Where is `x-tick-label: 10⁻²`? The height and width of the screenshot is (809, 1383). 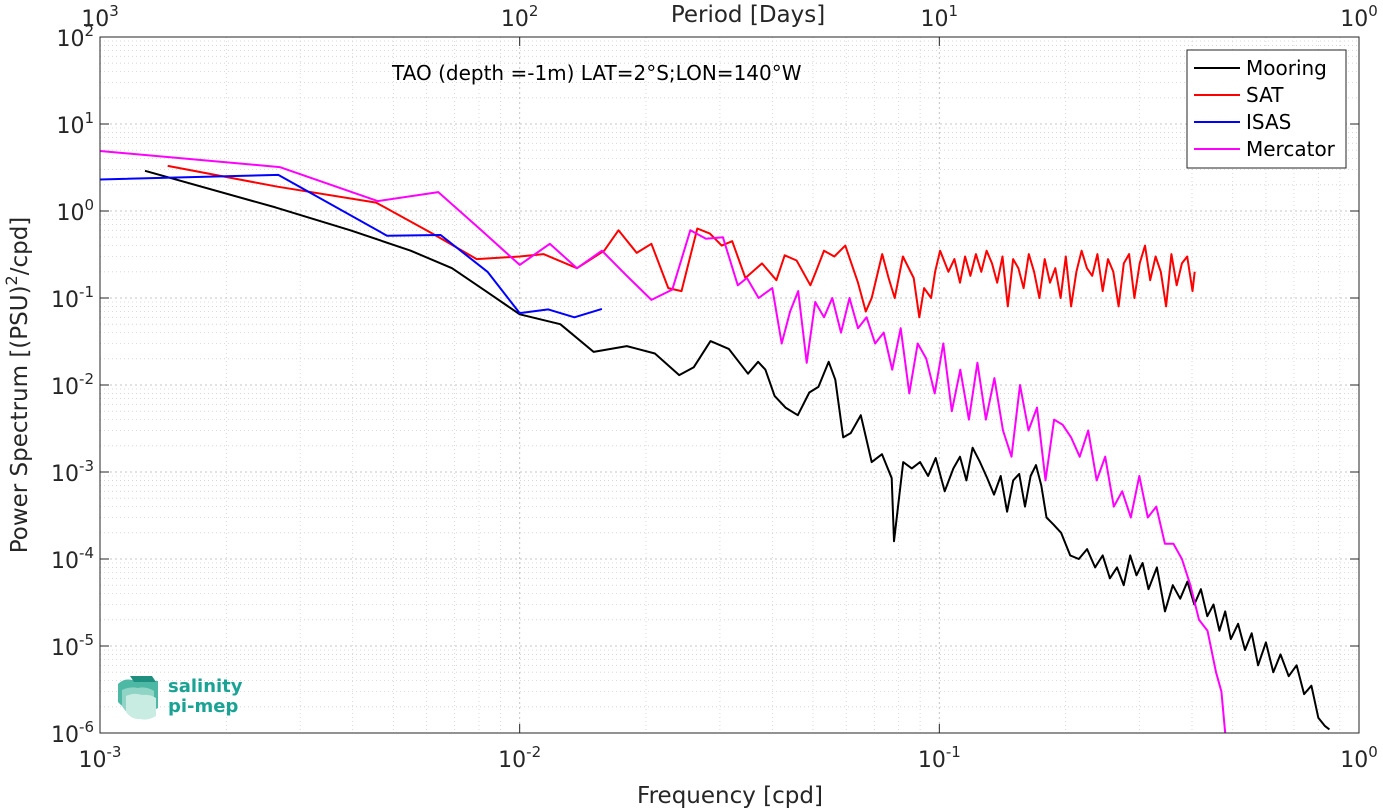
x-tick-label: 10⁻² is located at coordinates (519, 758).